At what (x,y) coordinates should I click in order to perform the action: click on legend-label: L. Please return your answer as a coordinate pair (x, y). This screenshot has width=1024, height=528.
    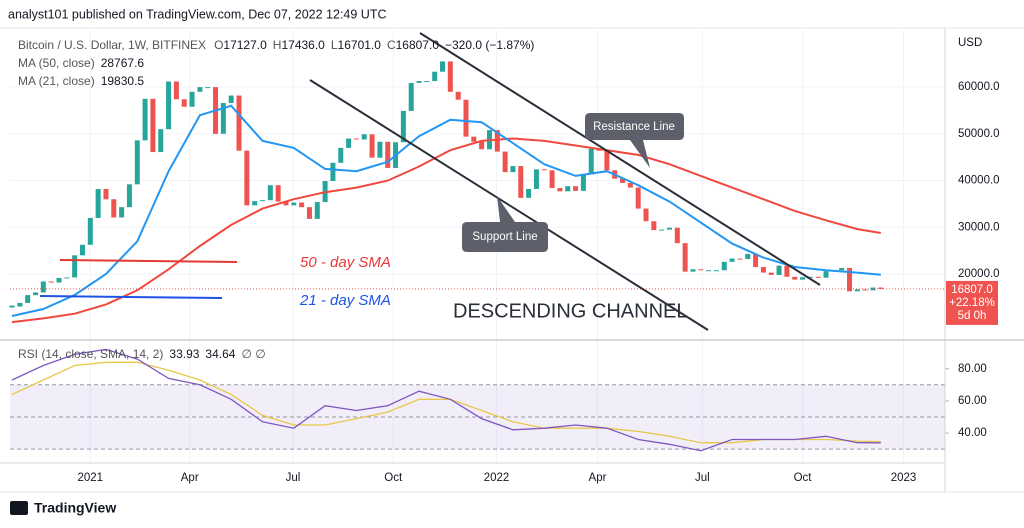
    Looking at the image, I should click on (334, 45).